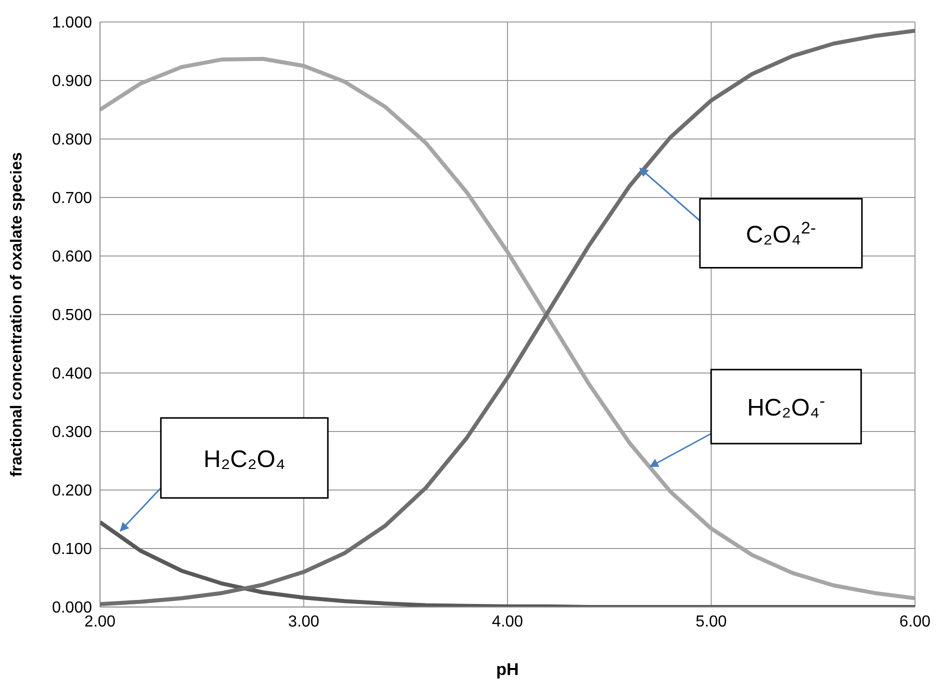 The width and height of the screenshot is (952, 688). I want to click on y-tick-label: 1.000, so click(72, 23).